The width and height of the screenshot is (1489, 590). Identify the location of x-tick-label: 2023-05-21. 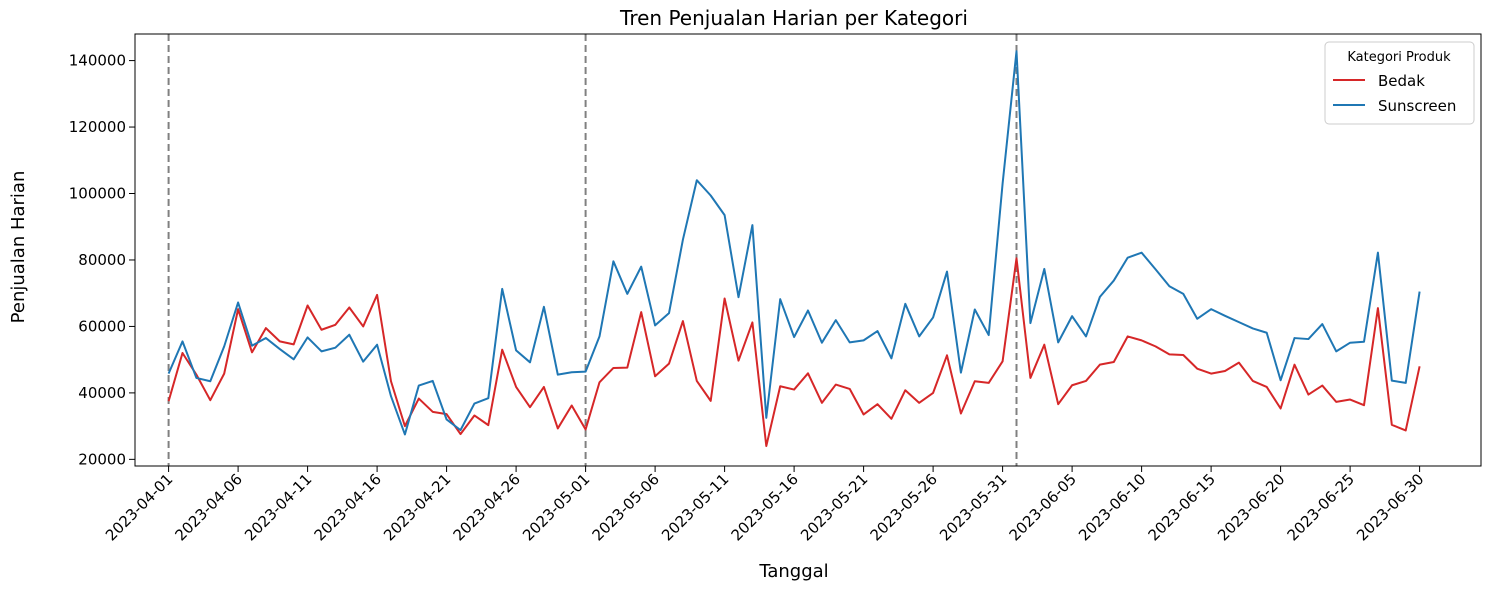
(834, 507).